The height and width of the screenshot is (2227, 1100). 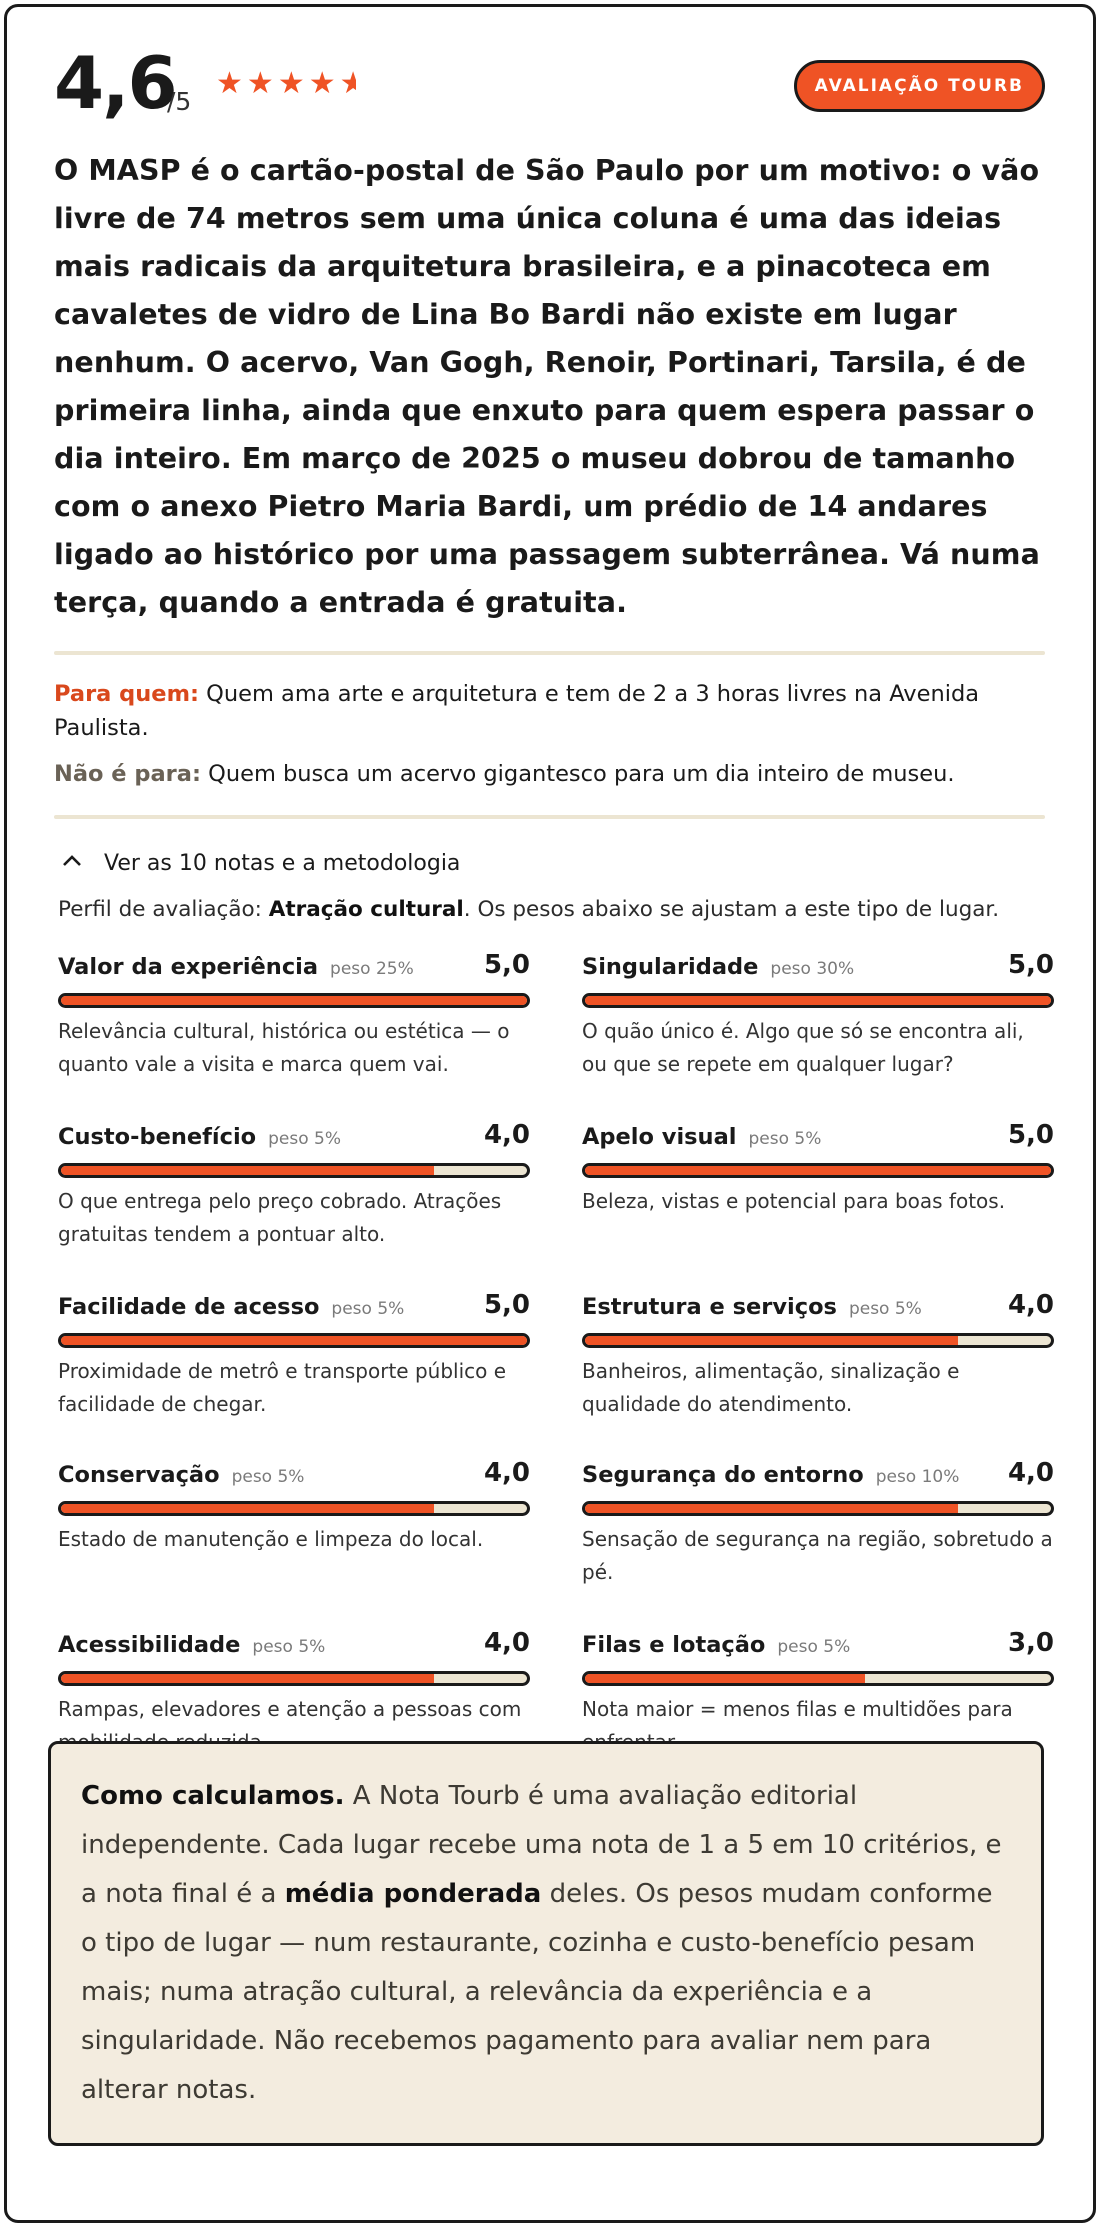 I want to click on criterion-name: Estrutura e serviços peso 5%, so click(x=752, y=1307).